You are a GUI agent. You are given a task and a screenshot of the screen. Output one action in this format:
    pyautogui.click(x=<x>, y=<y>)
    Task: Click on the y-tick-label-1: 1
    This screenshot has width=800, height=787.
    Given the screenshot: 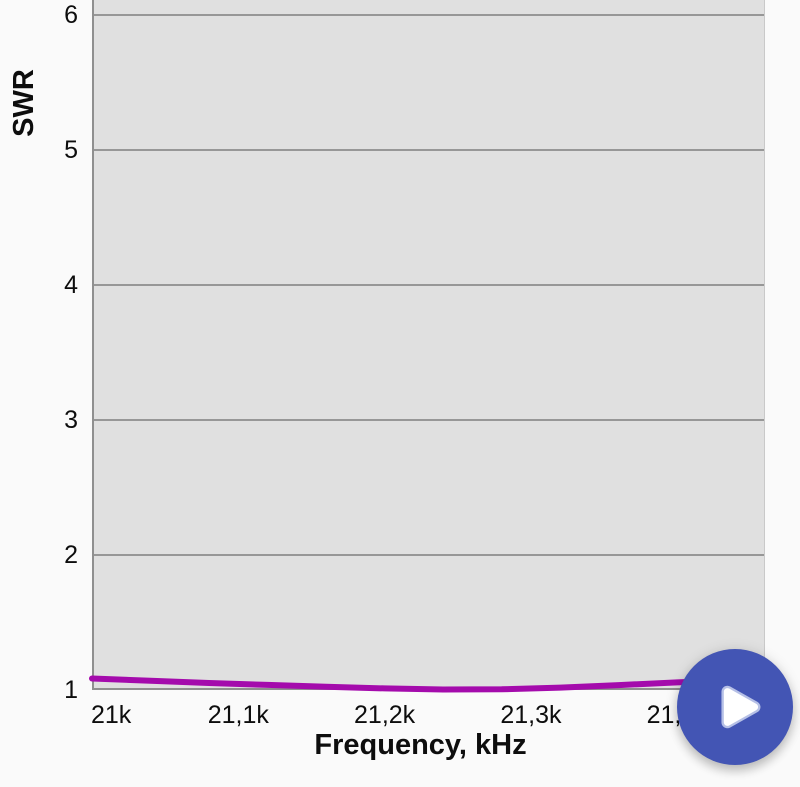 What is the action you would take?
    pyautogui.click(x=71, y=690)
    